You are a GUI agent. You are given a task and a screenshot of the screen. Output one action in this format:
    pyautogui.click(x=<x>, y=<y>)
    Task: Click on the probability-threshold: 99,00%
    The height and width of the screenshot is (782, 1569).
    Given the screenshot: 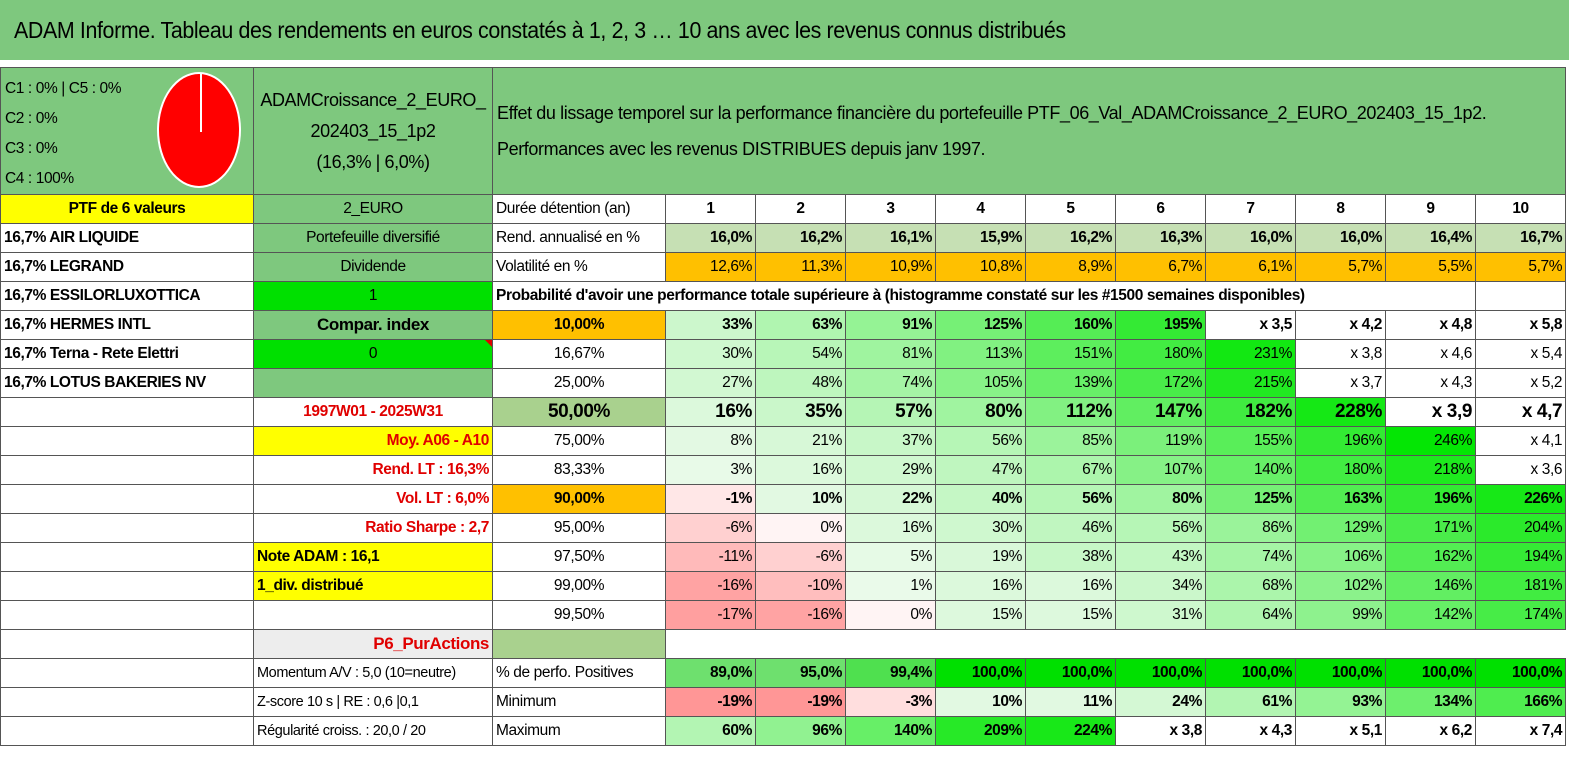 What is the action you would take?
    pyautogui.click(x=579, y=586)
    